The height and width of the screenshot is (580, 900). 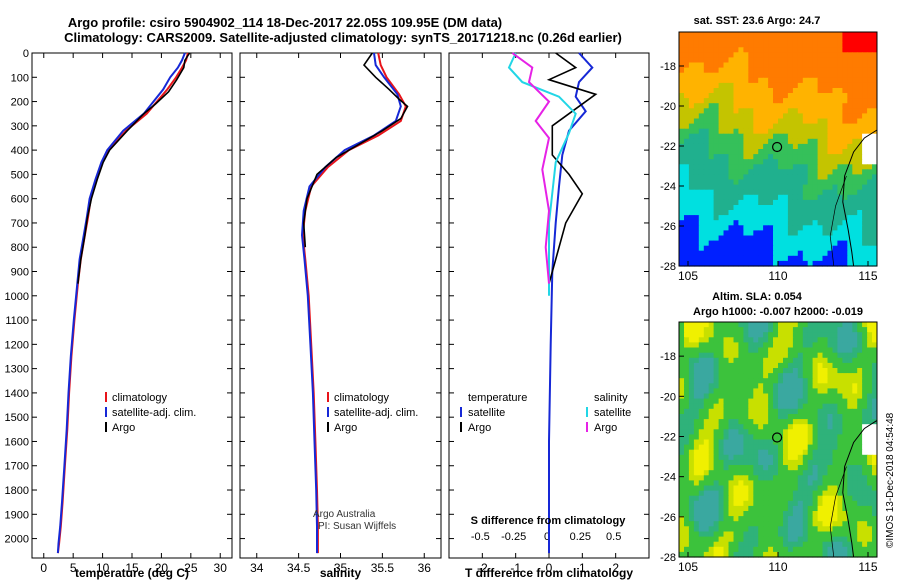 What do you see at coordinates (613, 537) in the screenshot?
I see `s-tick-label: 0.5` at bounding box center [613, 537].